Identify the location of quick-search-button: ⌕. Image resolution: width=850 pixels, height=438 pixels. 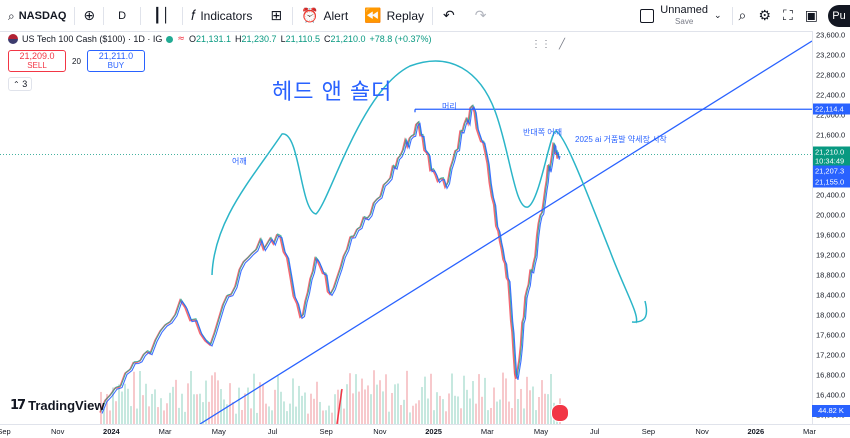
(743, 15).